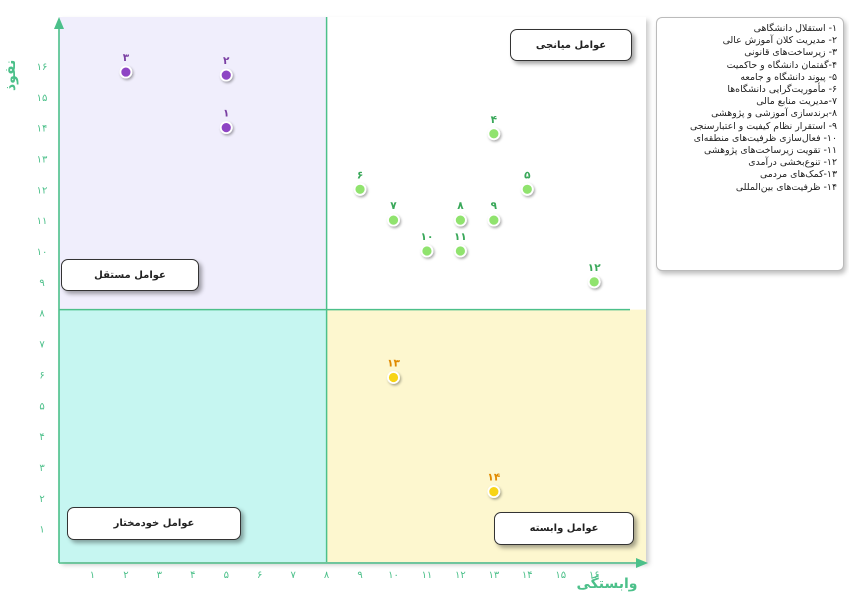 The height and width of the screenshot is (594, 849). What do you see at coordinates (293, 575) in the screenshot?
I see `x-tick-label: ۷` at bounding box center [293, 575].